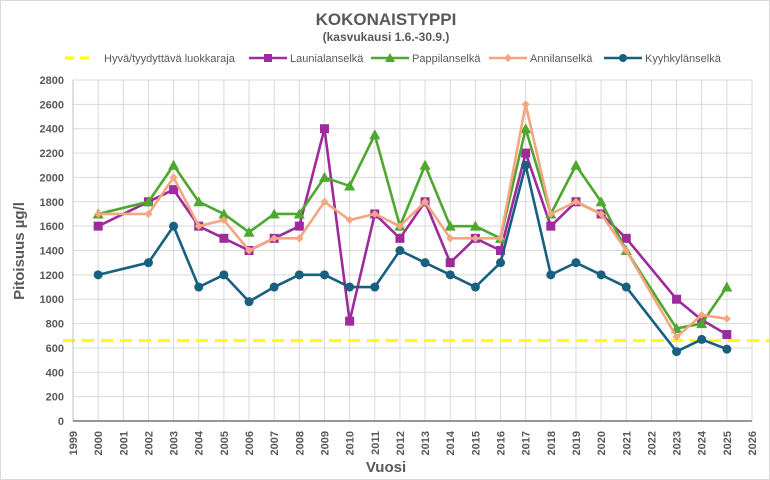 Image resolution: width=770 pixels, height=480 pixels. Describe the element at coordinates (426, 443) in the screenshot. I see `x-tick-label: 2013` at that location.